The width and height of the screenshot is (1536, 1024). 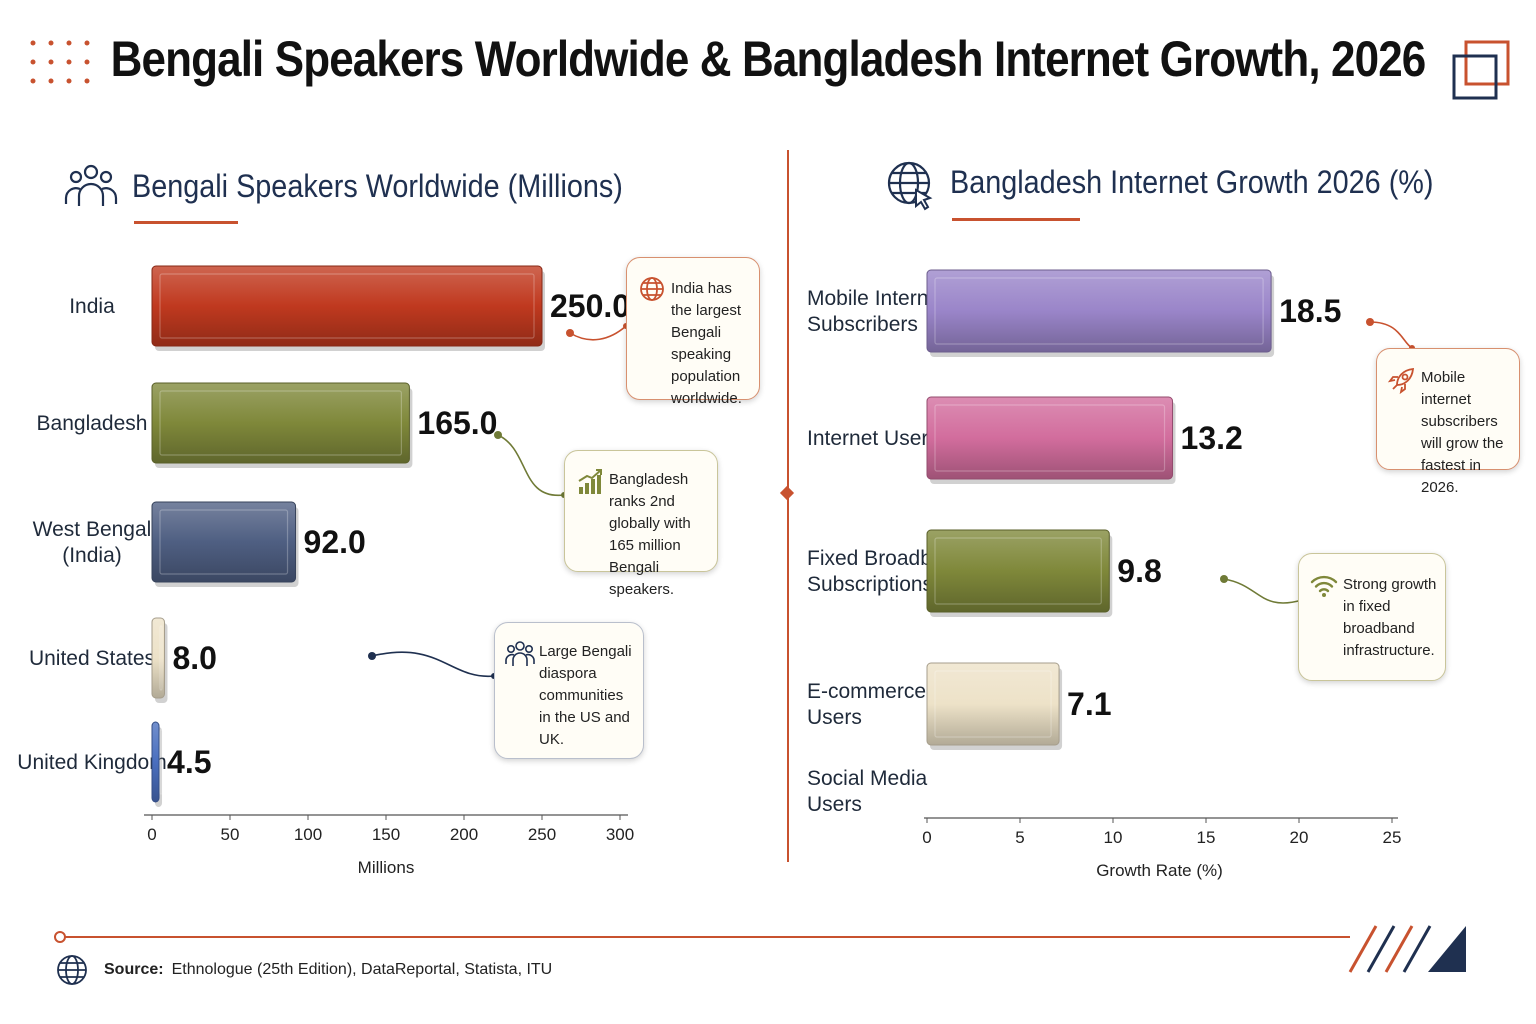 What do you see at coordinates (1089, 704) in the screenshot?
I see `value-label-e-commerce-users: 7.1` at bounding box center [1089, 704].